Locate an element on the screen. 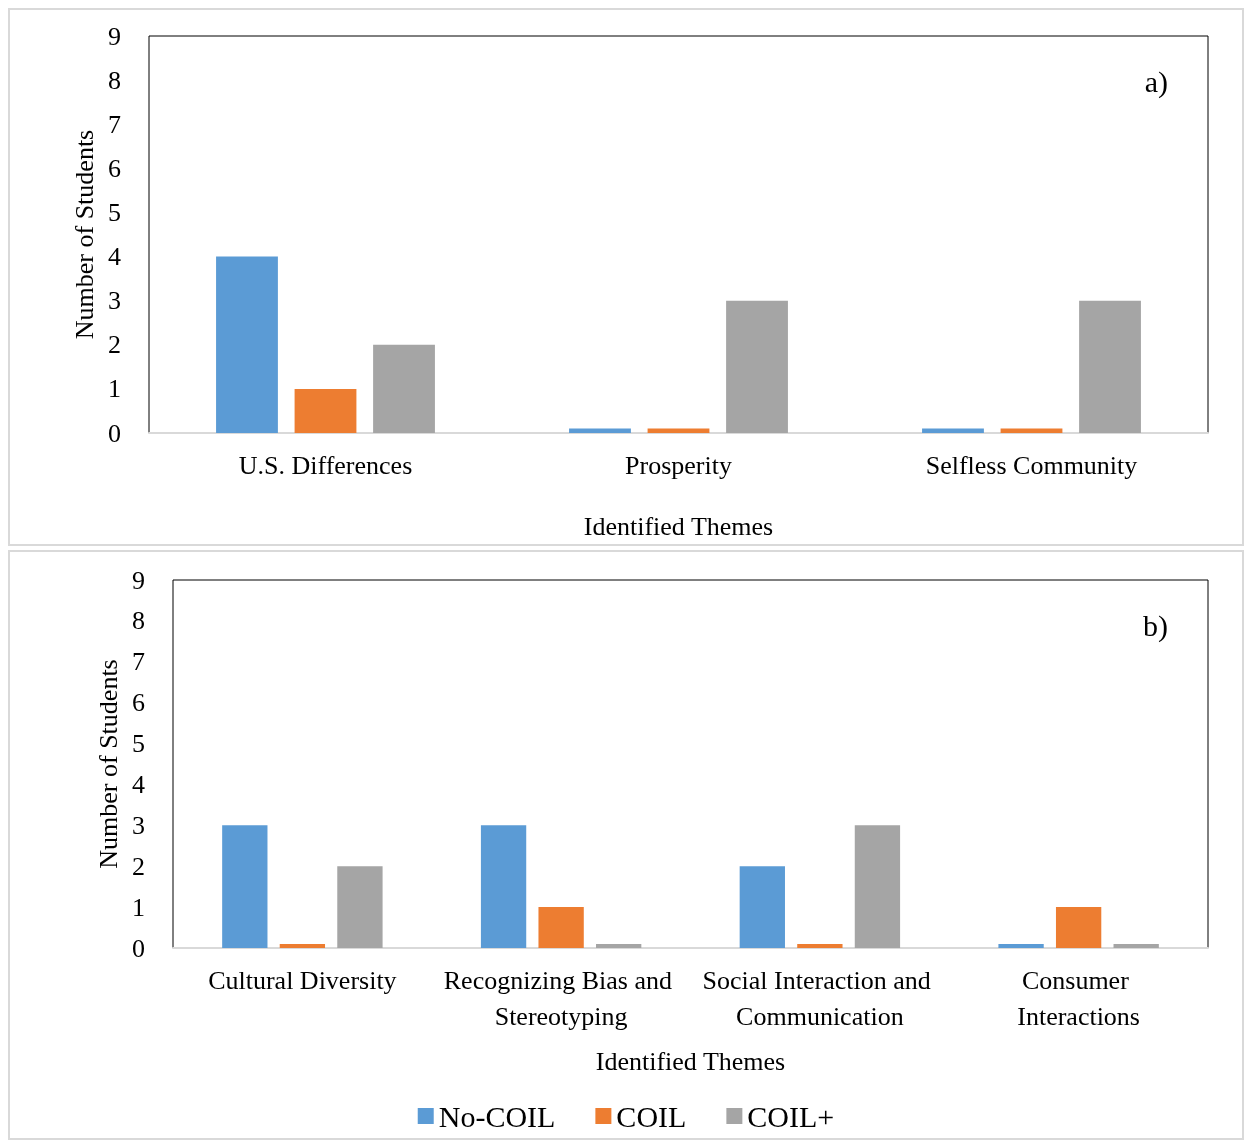 The width and height of the screenshot is (1252, 1140). legend-label: No-COIL is located at coordinates (497, 1116).